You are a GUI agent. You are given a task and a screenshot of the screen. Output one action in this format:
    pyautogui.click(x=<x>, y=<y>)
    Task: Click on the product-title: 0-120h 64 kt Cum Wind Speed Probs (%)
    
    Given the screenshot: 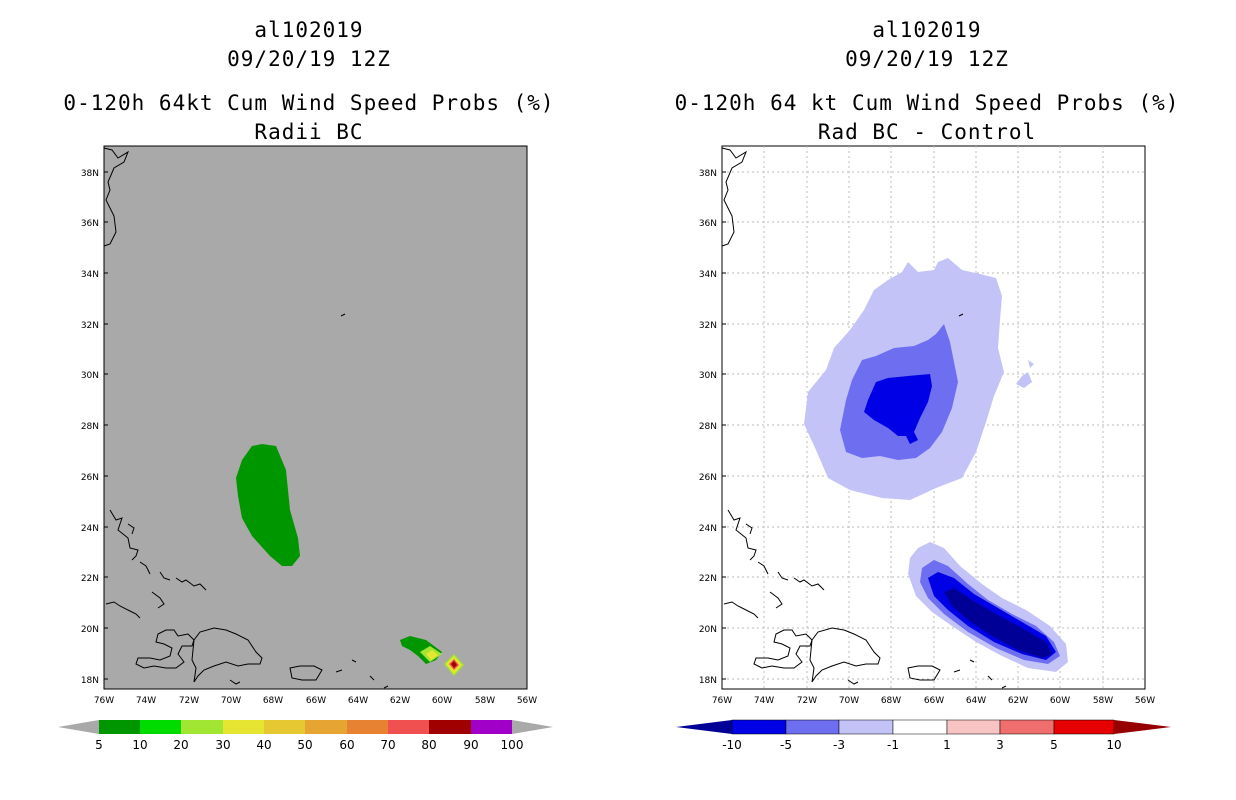 What is the action you would take?
    pyautogui.click(x=927, y=103)
    